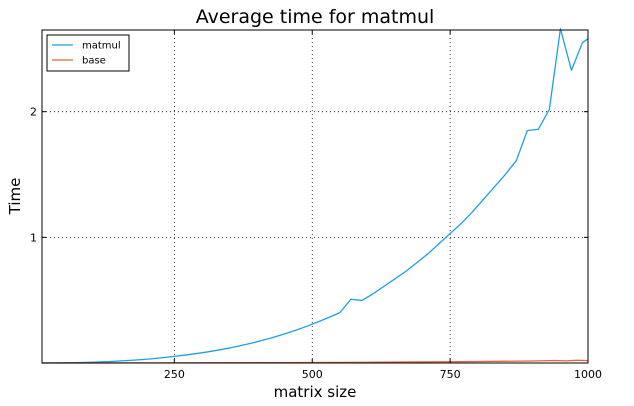  I want to click on chart-title: Average time for matmul, so click(315, 17).